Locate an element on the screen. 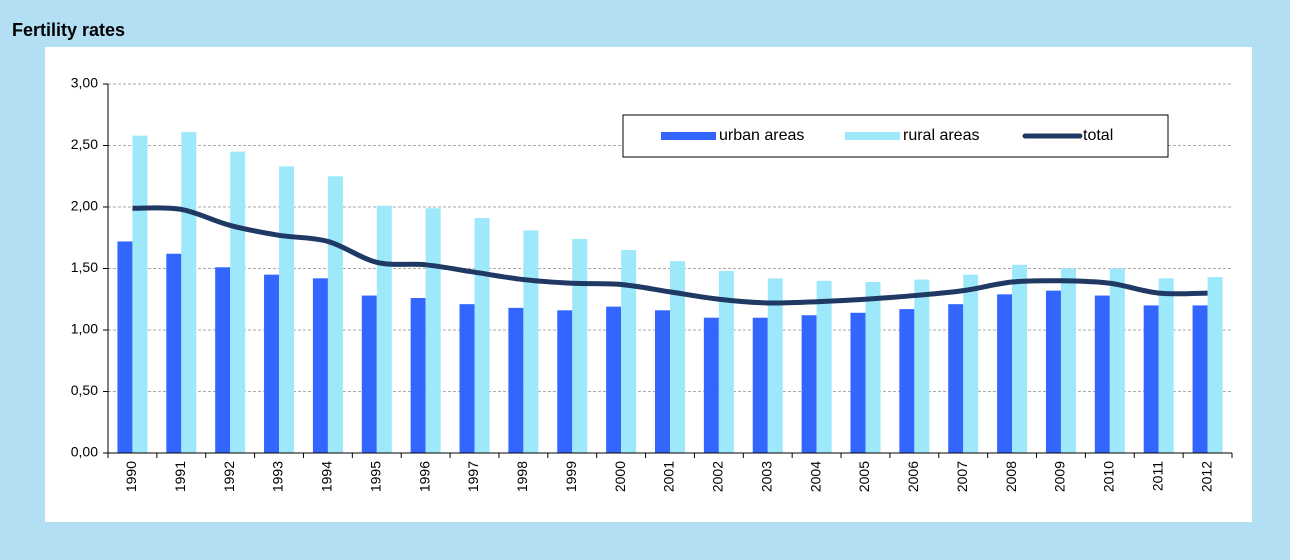 The image size is (1290, 560). x-tick-label: 2004 is located at coordinates (815, 476).